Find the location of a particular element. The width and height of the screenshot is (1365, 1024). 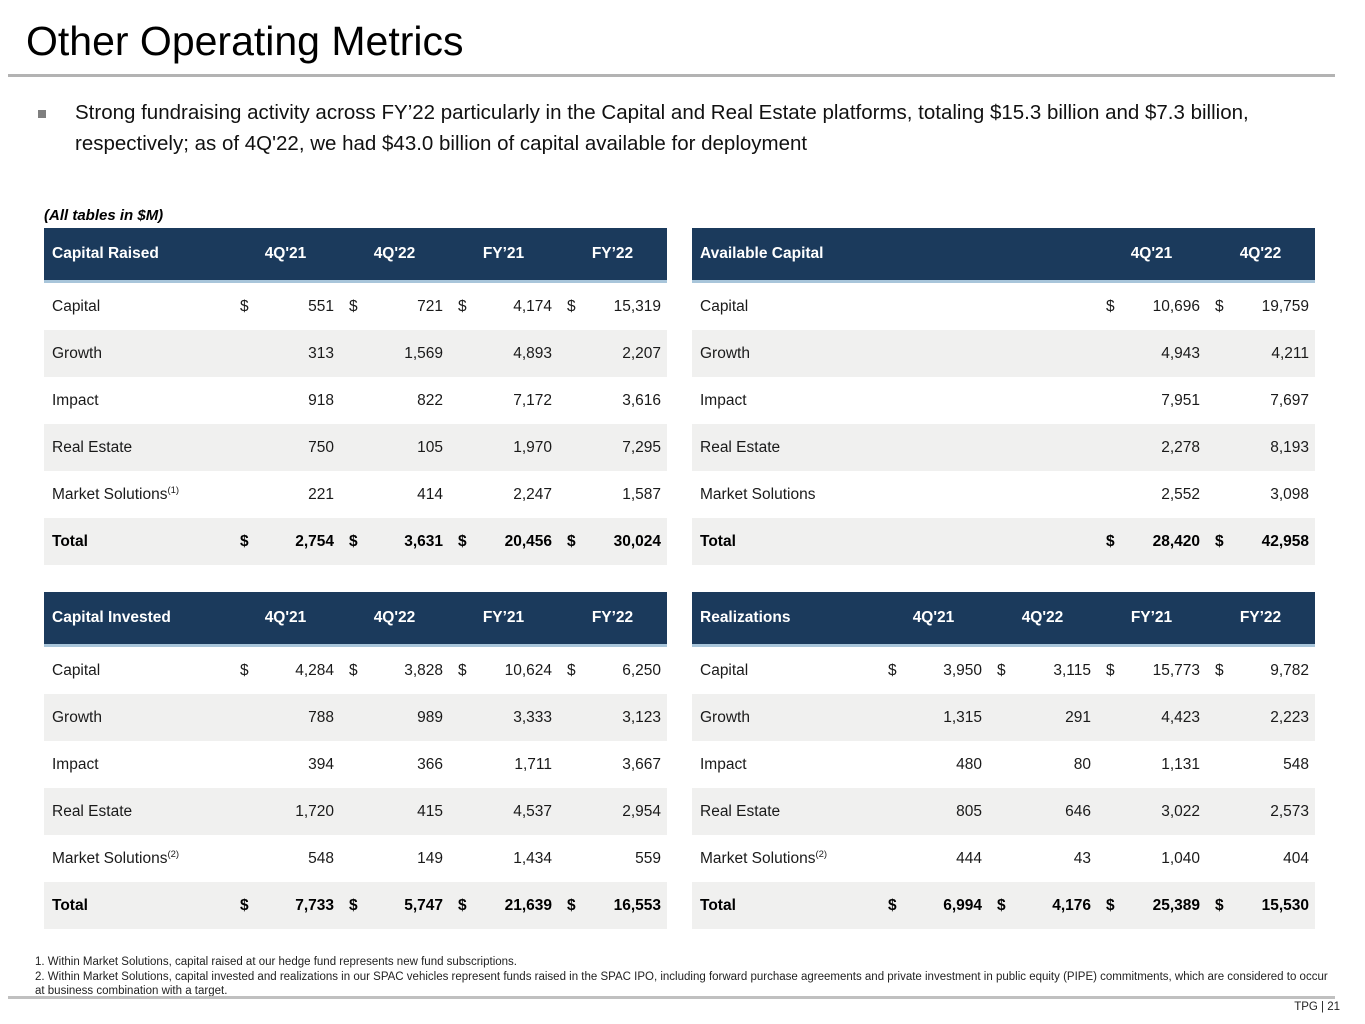

value-cell: 3,667 is located at coordinates (612, 765).